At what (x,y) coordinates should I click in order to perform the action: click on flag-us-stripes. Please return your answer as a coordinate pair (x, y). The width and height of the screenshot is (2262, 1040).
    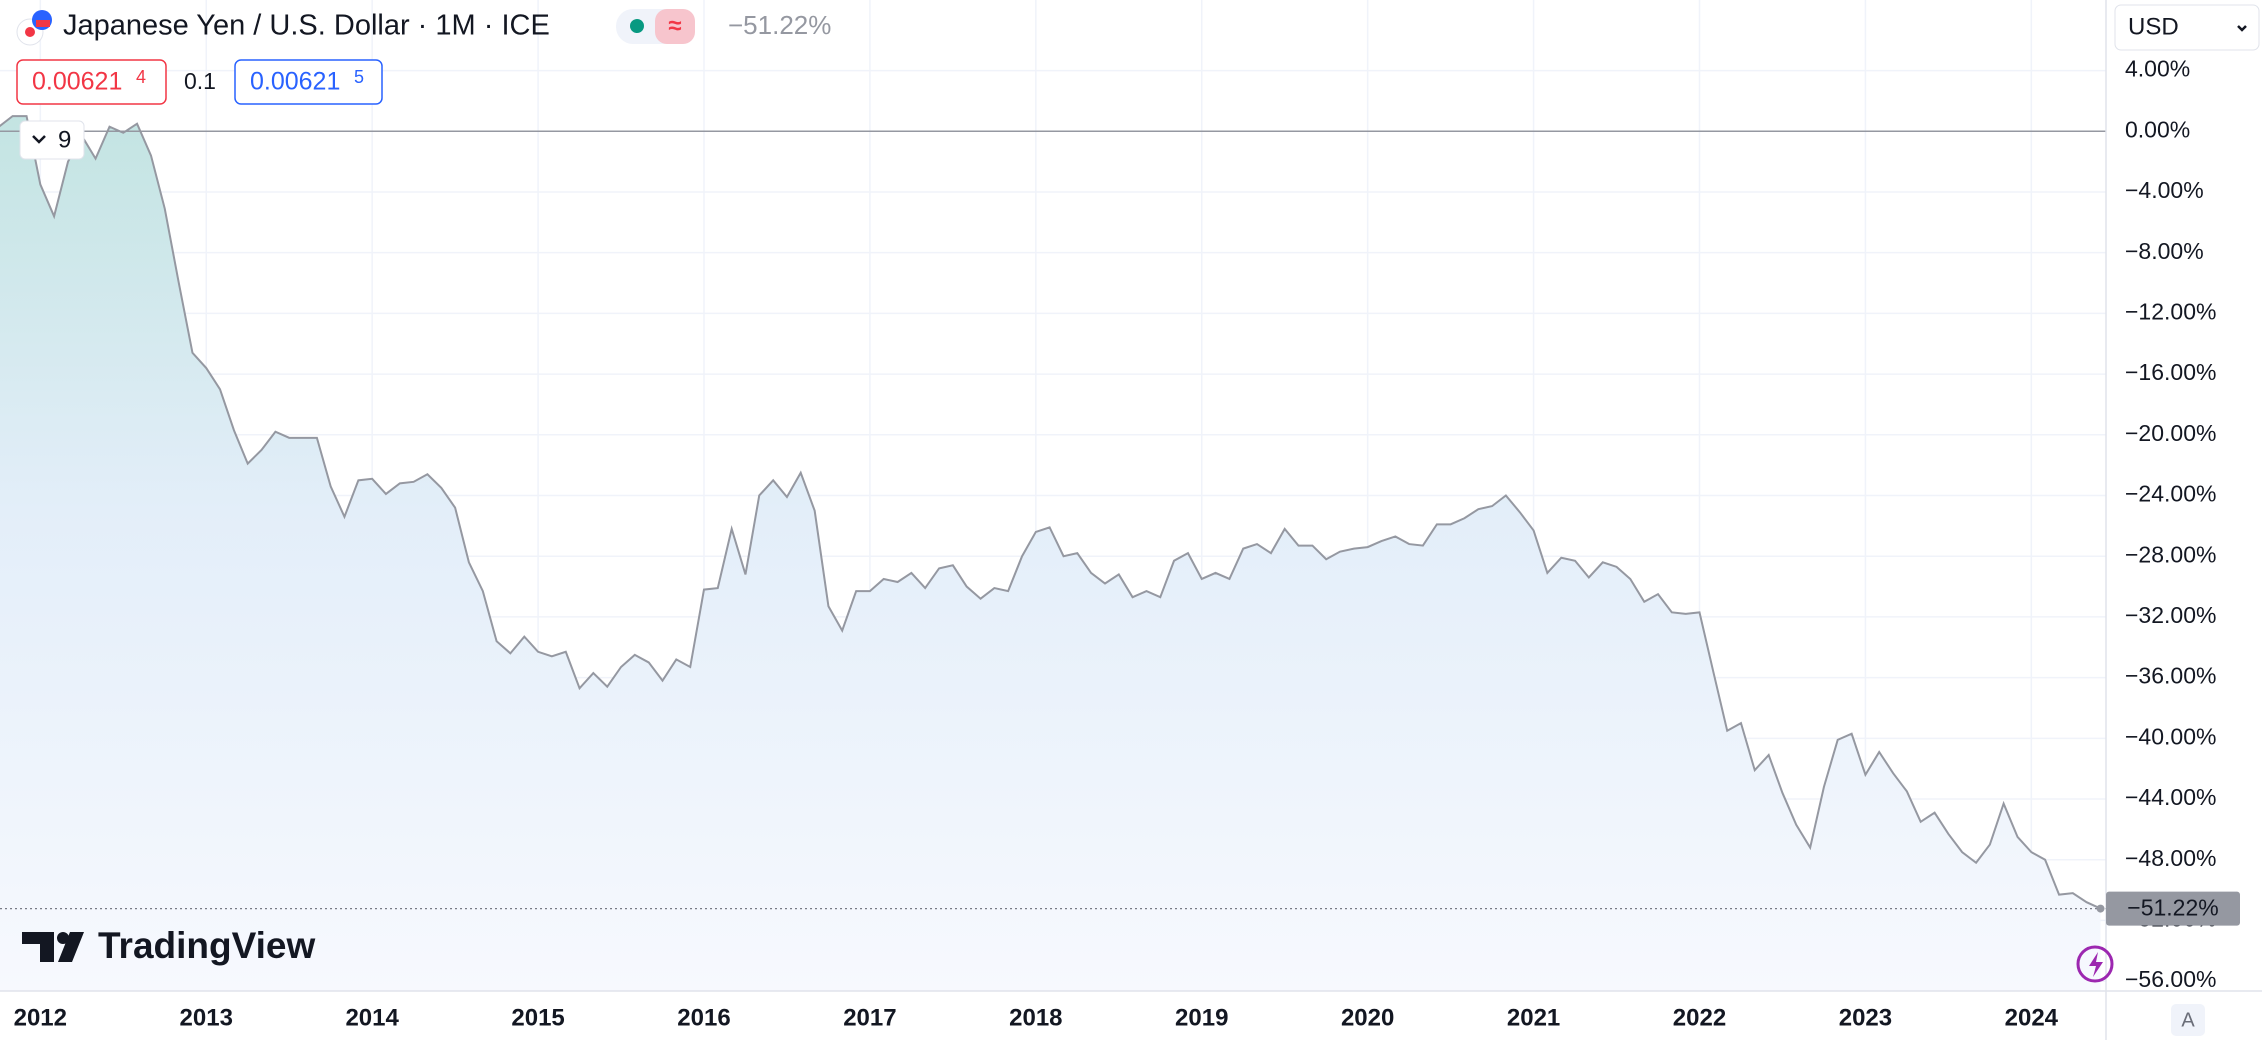
    Looking at the image, I should click on (43, 23).